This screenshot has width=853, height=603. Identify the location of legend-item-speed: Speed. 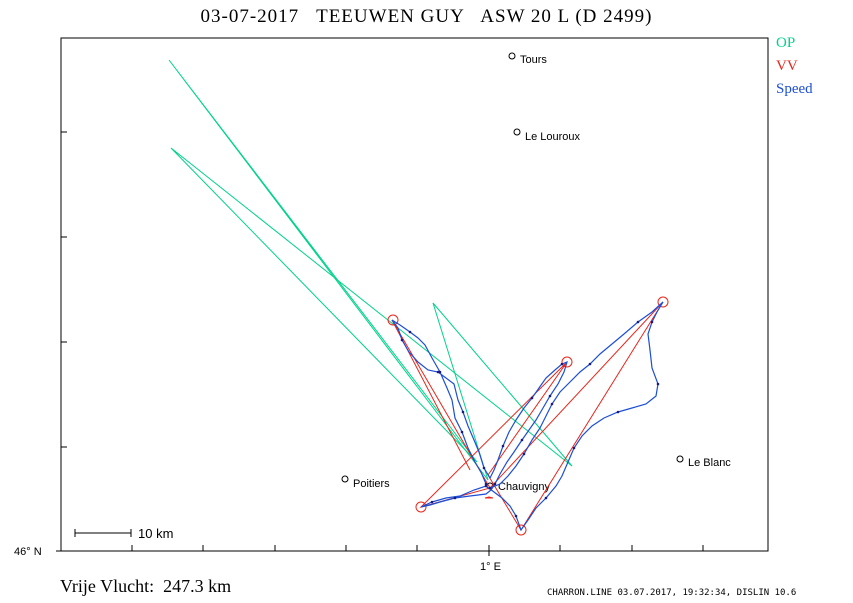
(794, 89).